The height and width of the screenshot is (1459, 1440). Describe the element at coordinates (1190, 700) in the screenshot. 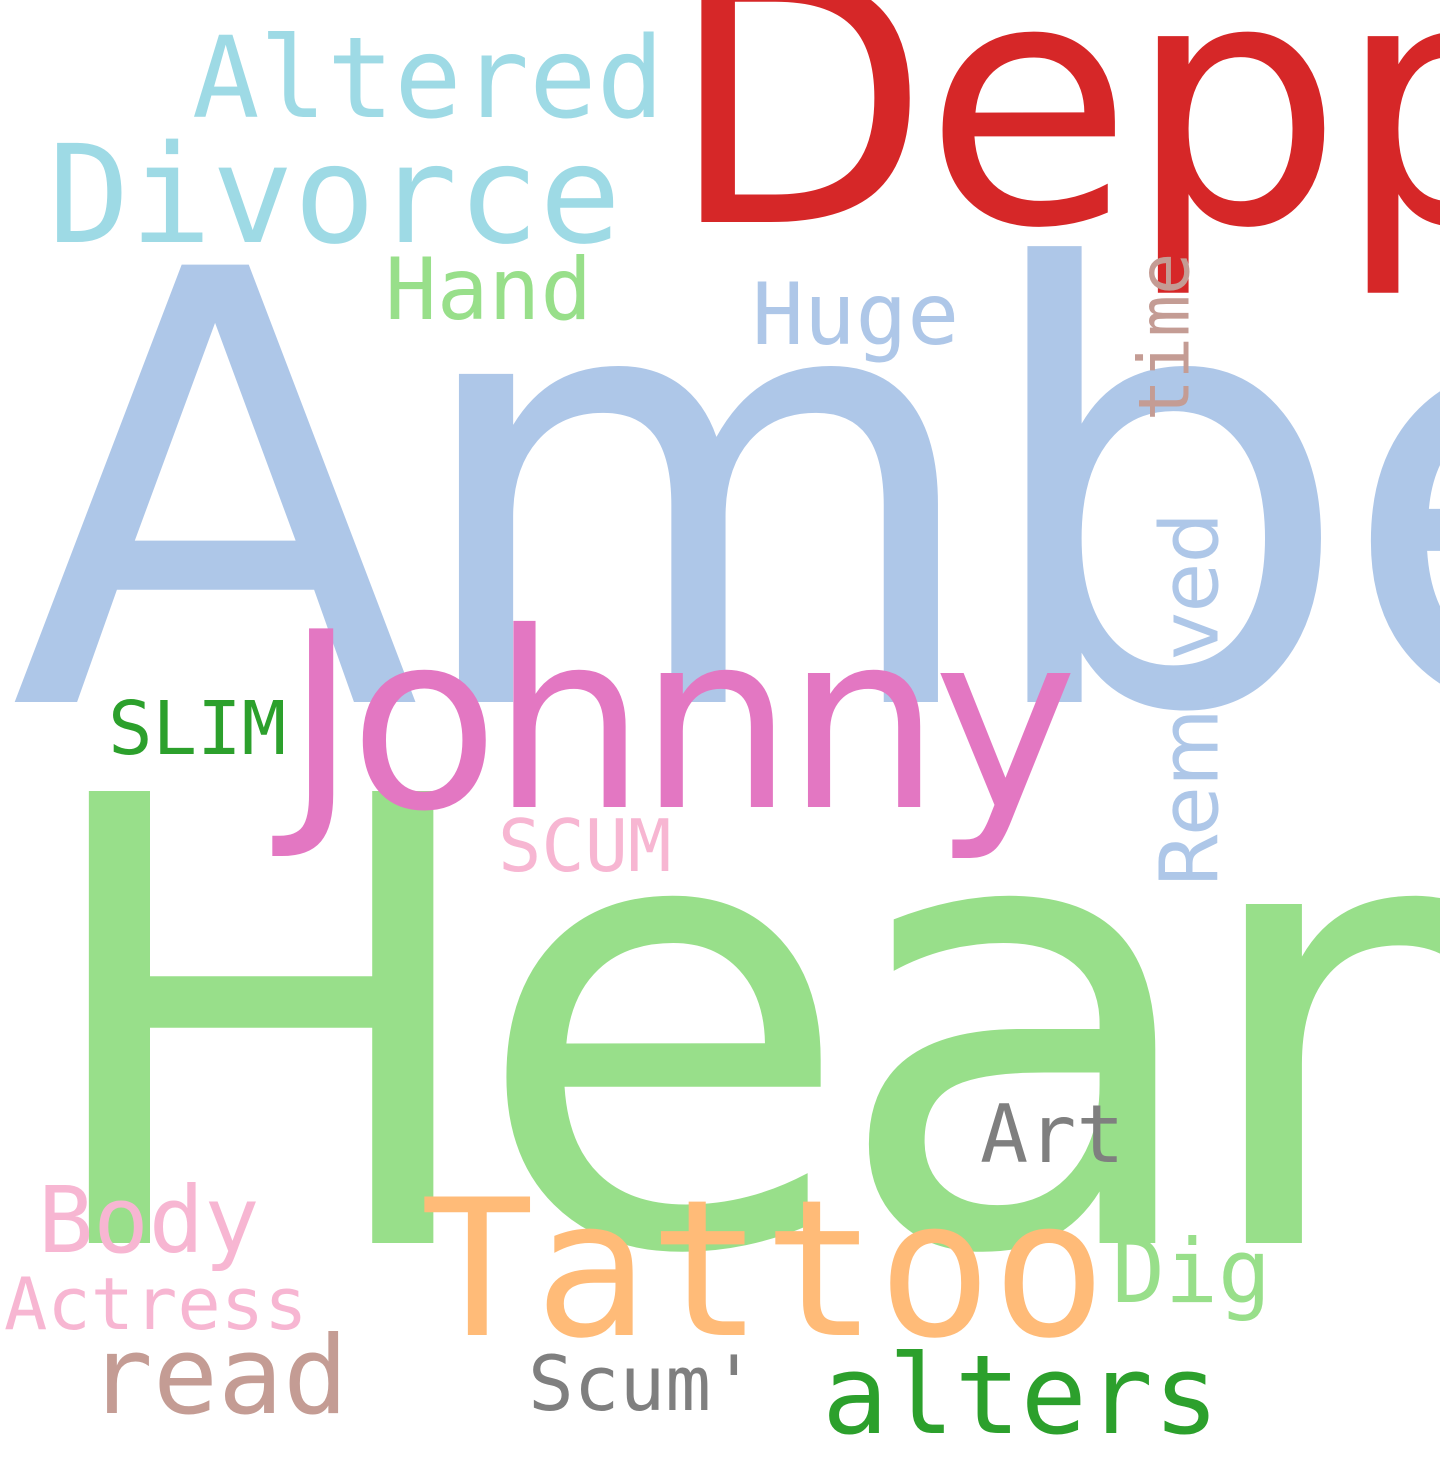

I see `word-removed: Removed` at that location.